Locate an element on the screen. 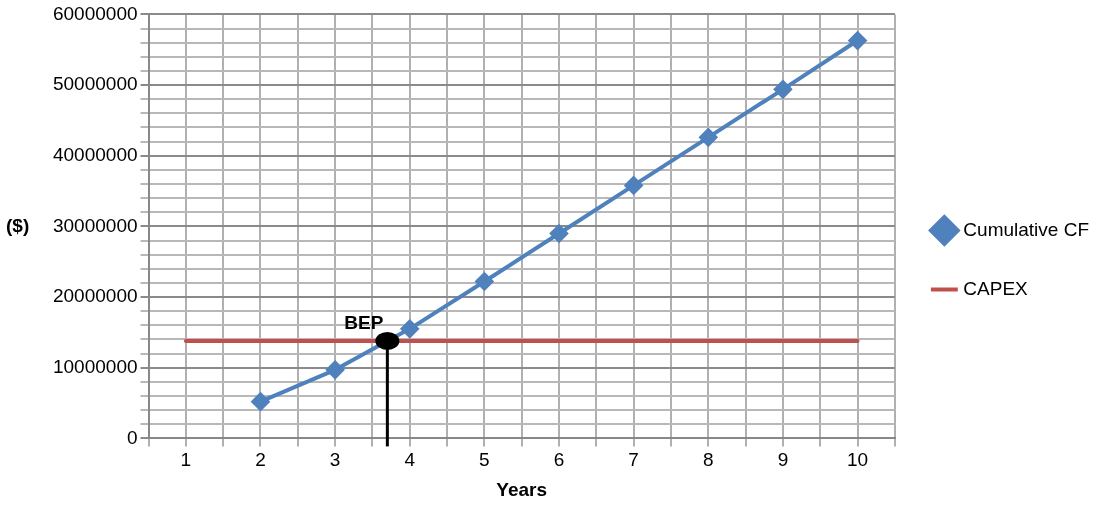  x-tick-label: 3 is located at coordinates (335, 460).